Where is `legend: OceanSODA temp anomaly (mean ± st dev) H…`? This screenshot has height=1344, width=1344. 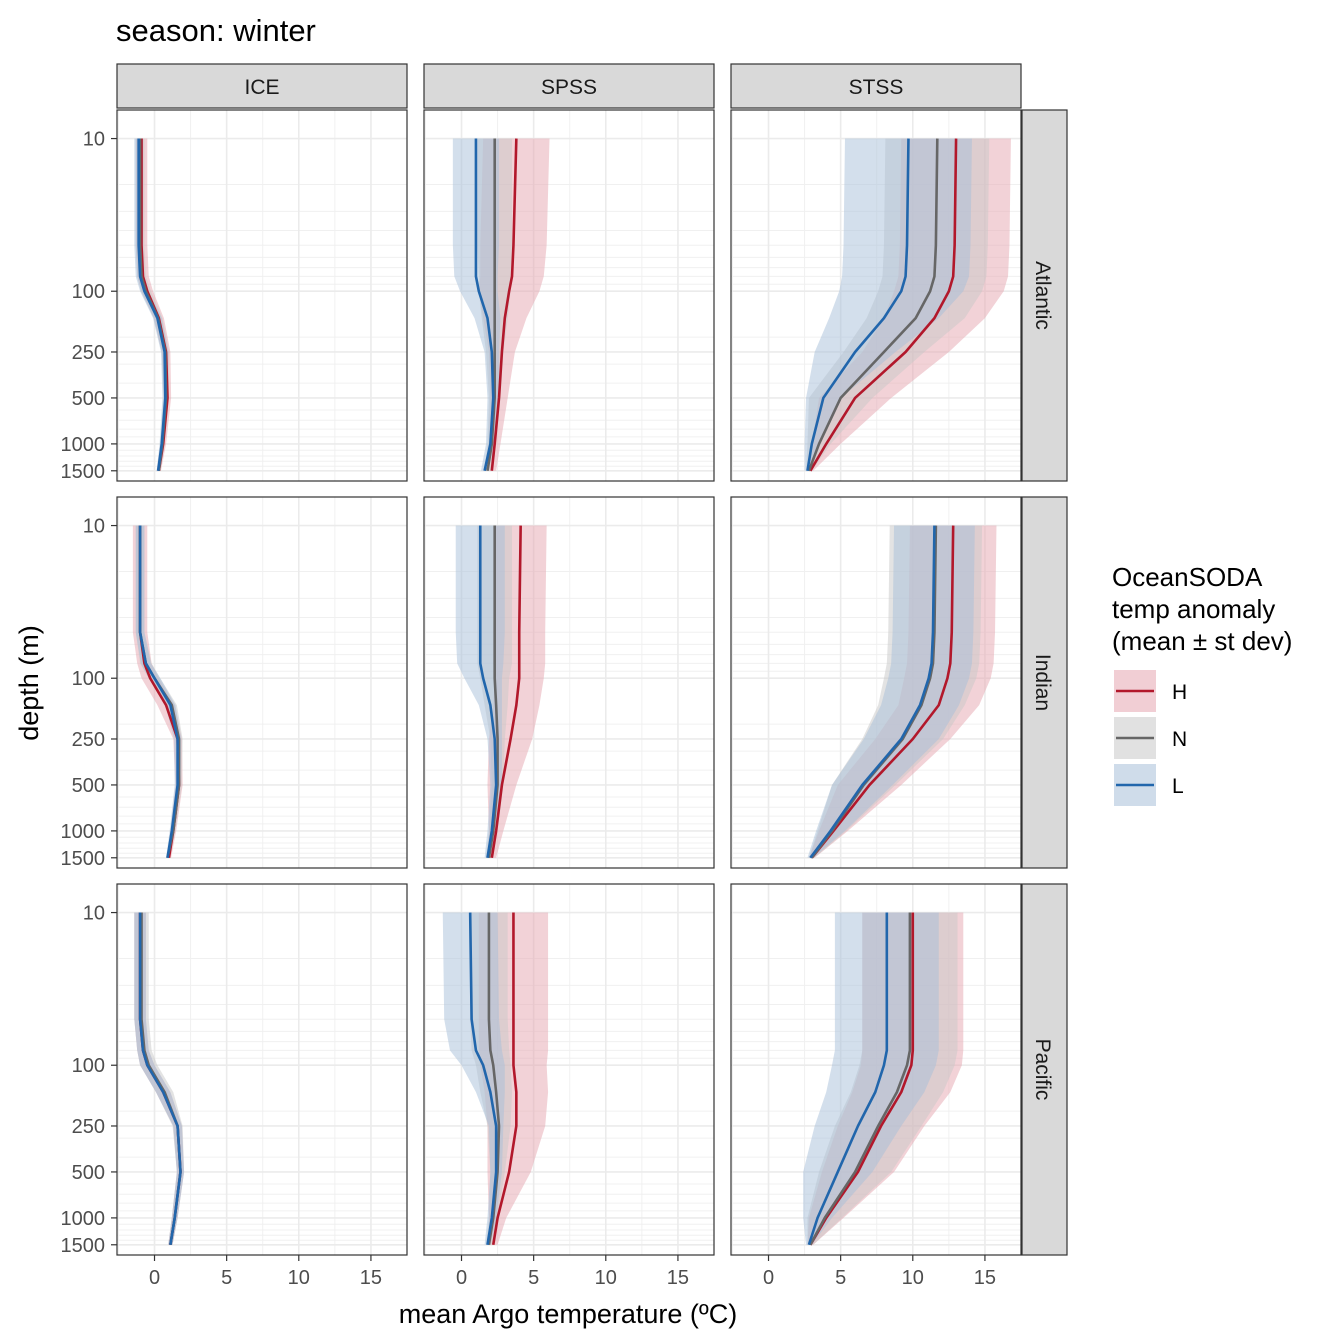 legend: OceanSODA temp anomaly (mean ± st dev) H… is located at coordinates (1202, 684).